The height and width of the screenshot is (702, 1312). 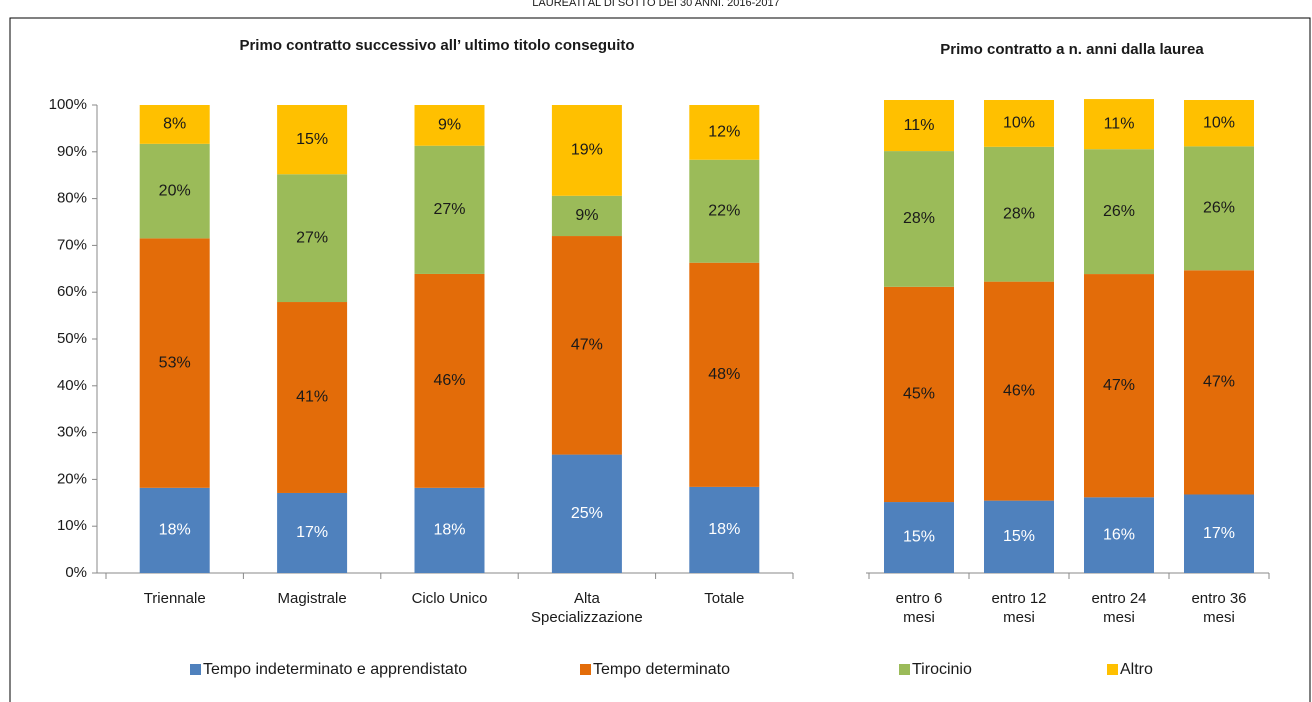 What do you see at coordinates (174, 598) in the screenshot?
I see `x-tick-label: Triennale` at bounding box center [174, 598].